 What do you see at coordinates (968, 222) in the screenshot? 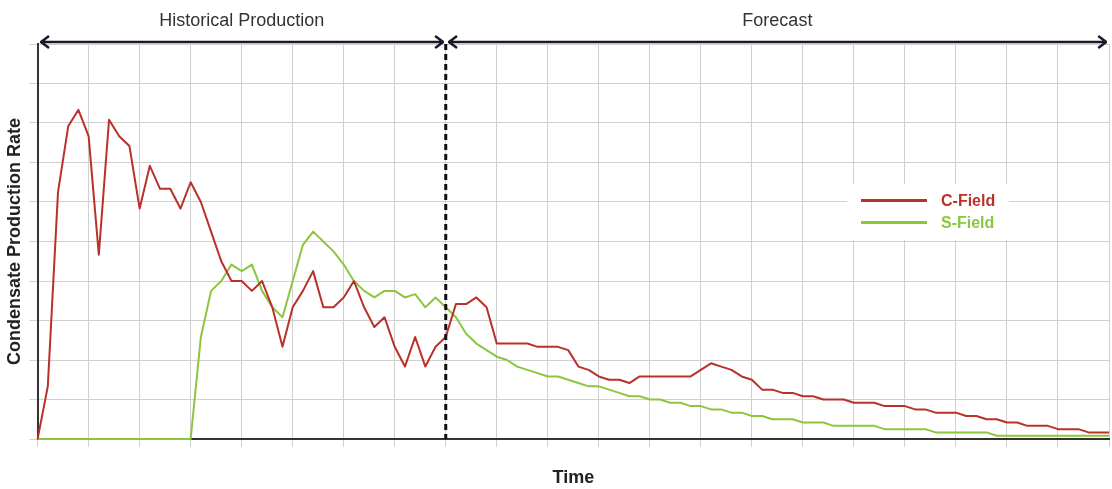
I see `legend-label: S-Field` at bounding box center [968, 222].